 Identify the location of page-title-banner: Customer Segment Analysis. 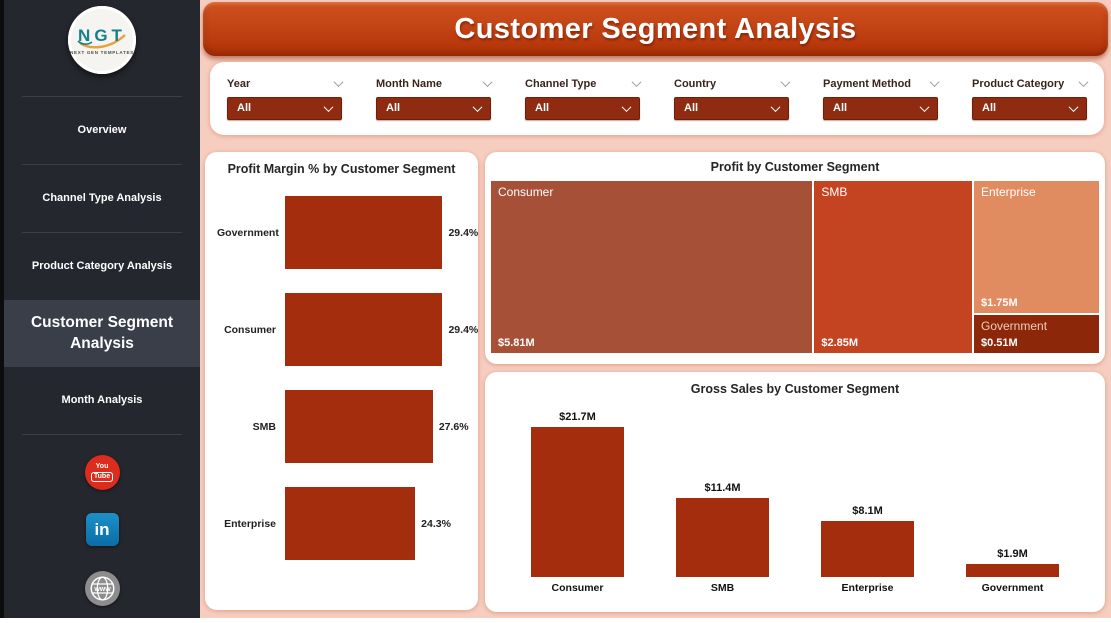
(655, 29).